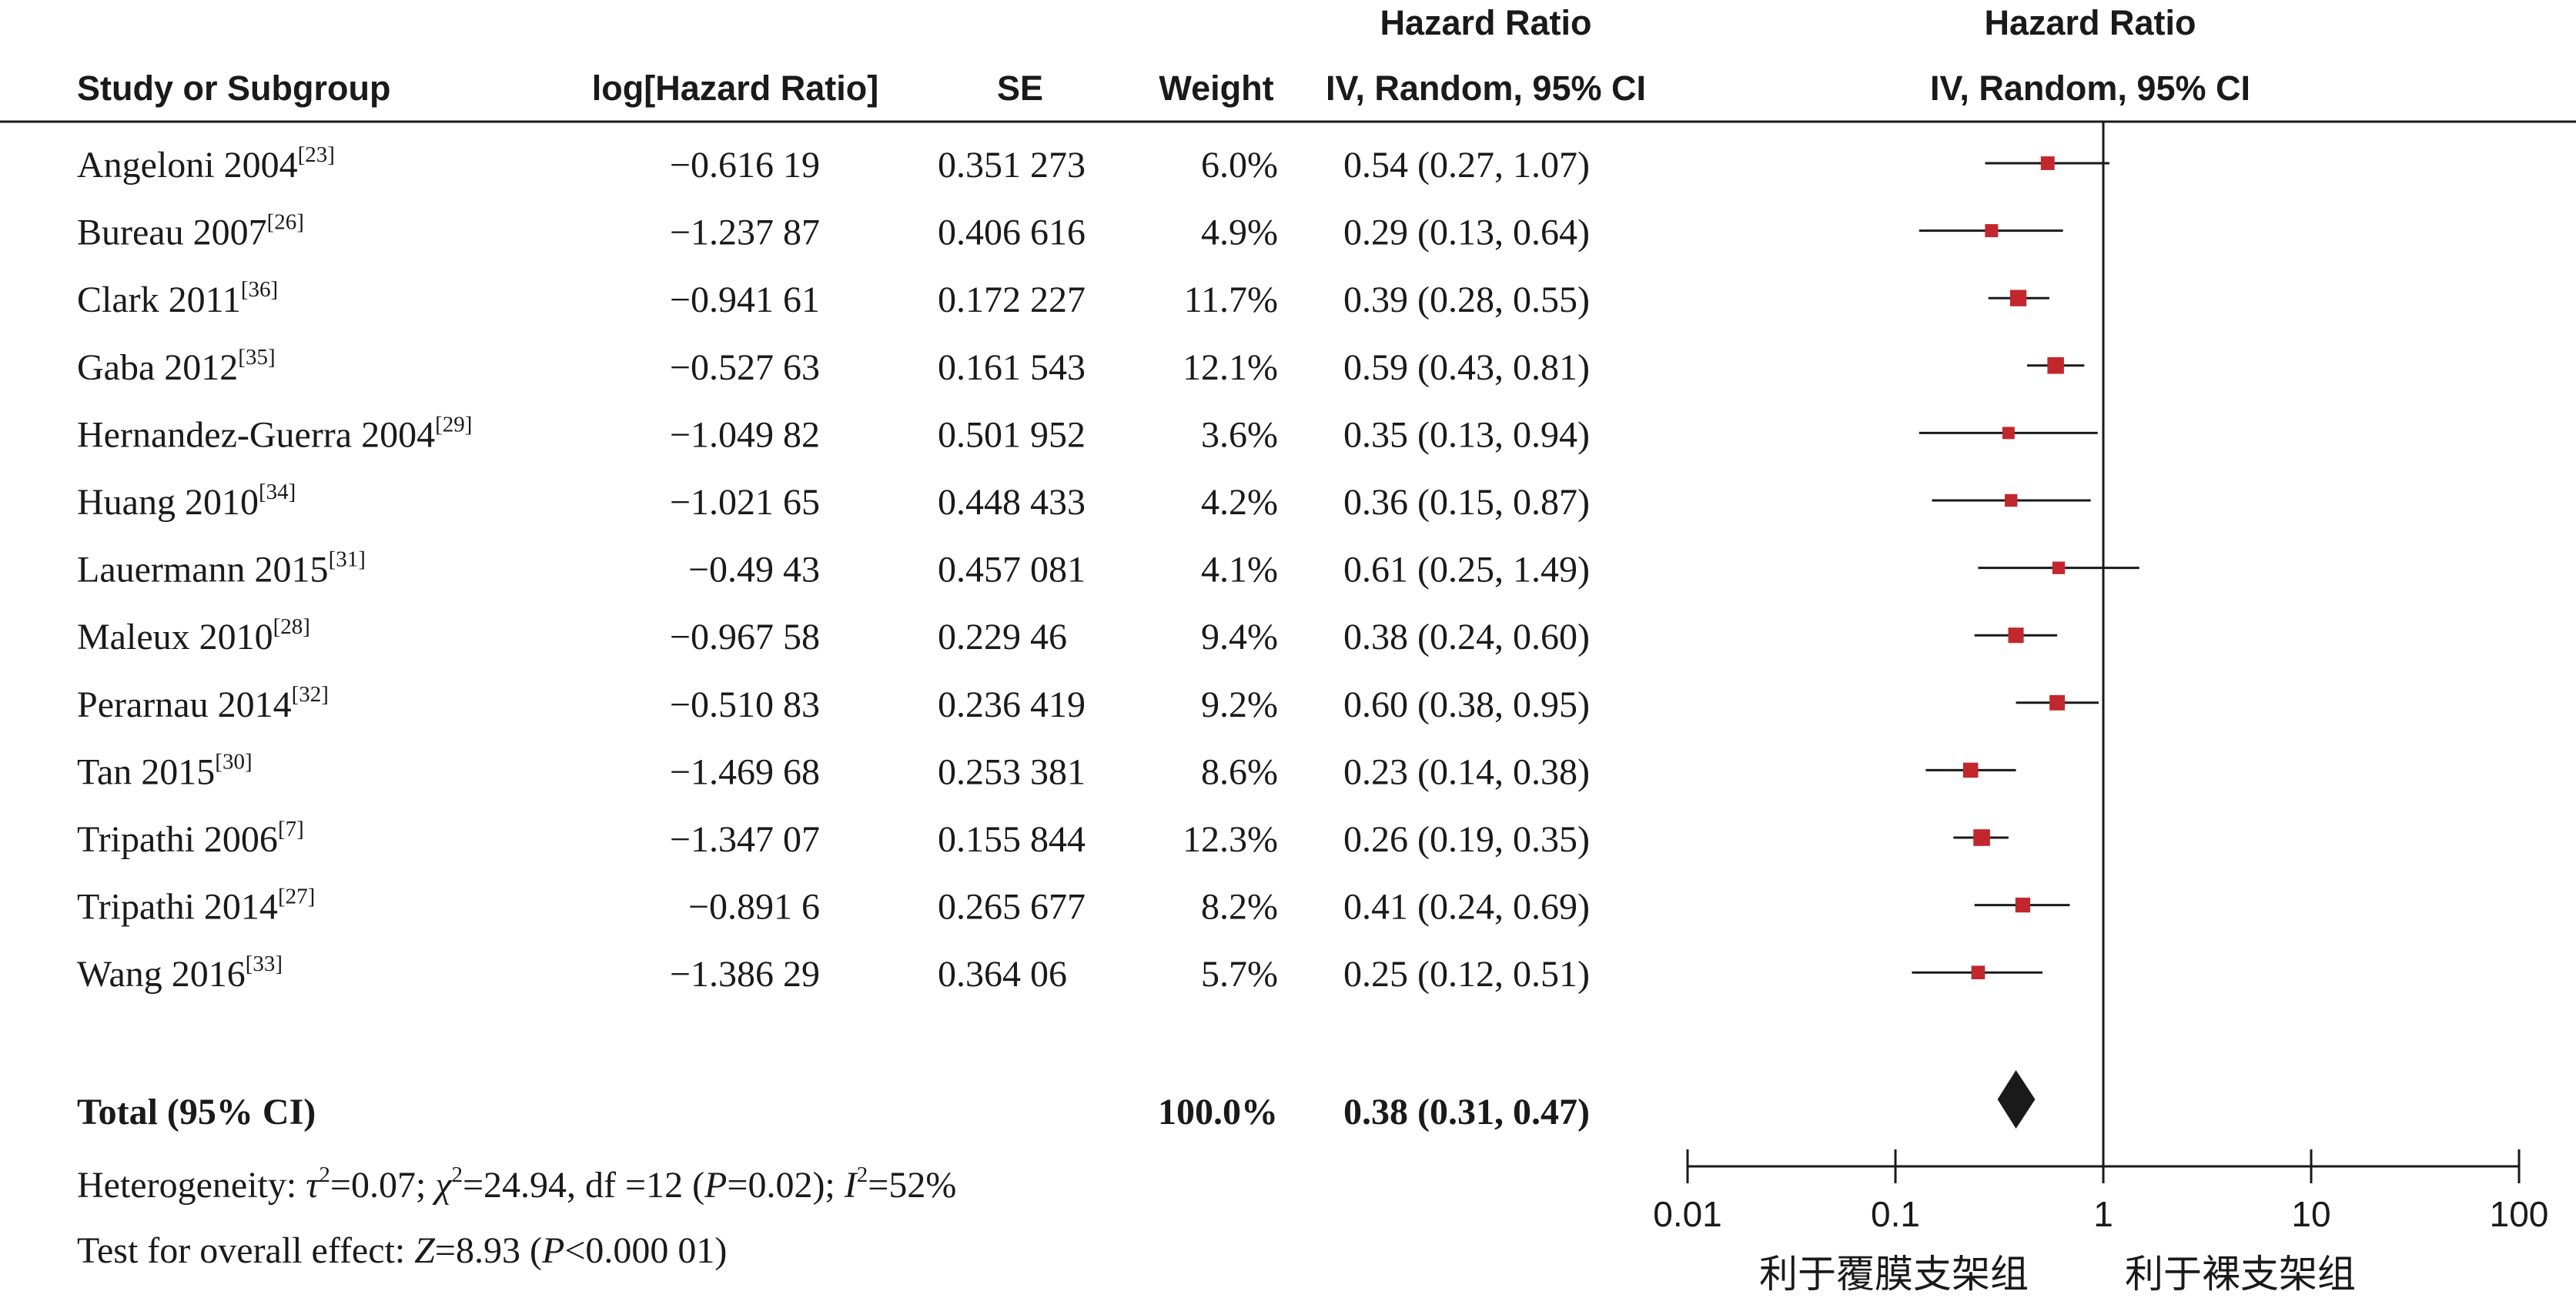  I want to click on study-weight: 6.0%, so click(1240, 165).